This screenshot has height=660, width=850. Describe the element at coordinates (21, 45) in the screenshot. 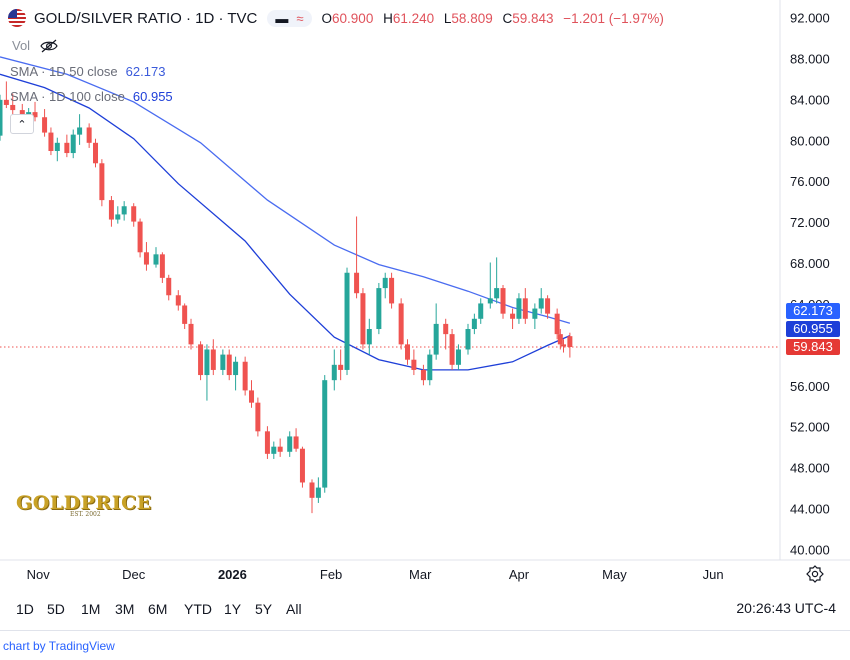

I see `vol-label: Vol` at that location.